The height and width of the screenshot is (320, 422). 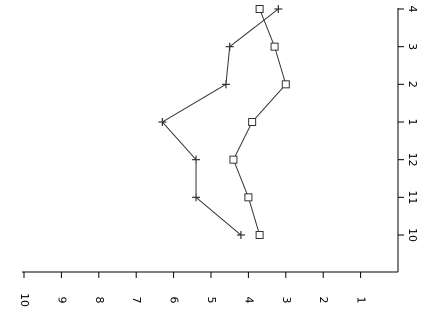 What do you see at coordinates (412, 235) in the screenshot?
I see `category-tick-label: 10` at bounding box center [412, 235].